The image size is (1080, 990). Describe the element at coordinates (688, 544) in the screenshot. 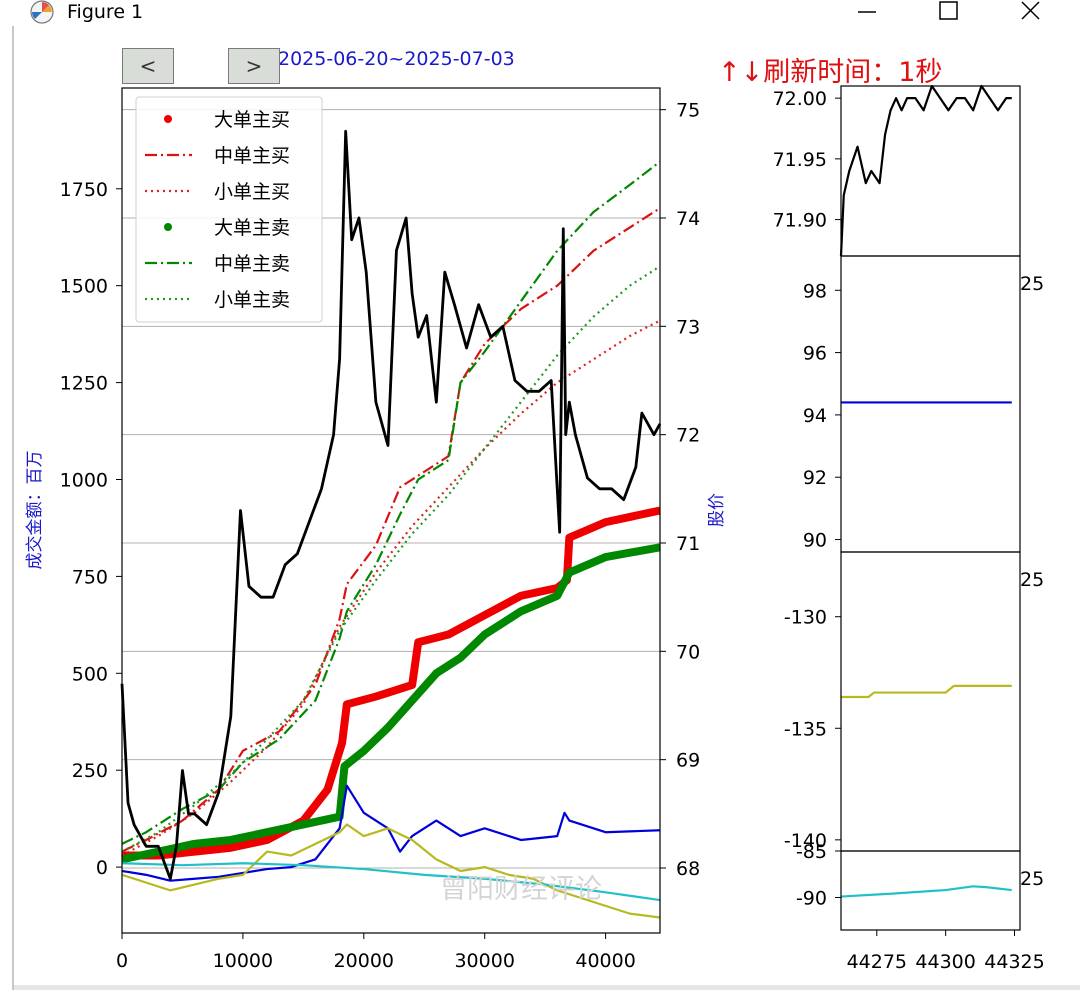

I see `y-right-tick-label: 71` at that location.